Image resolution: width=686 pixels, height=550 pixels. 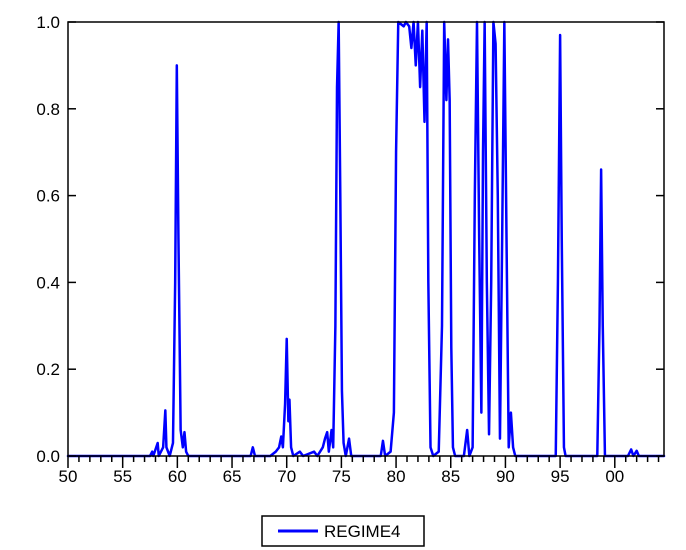 I want to click on x-tick-label: 75, so click(x=341, y=476).